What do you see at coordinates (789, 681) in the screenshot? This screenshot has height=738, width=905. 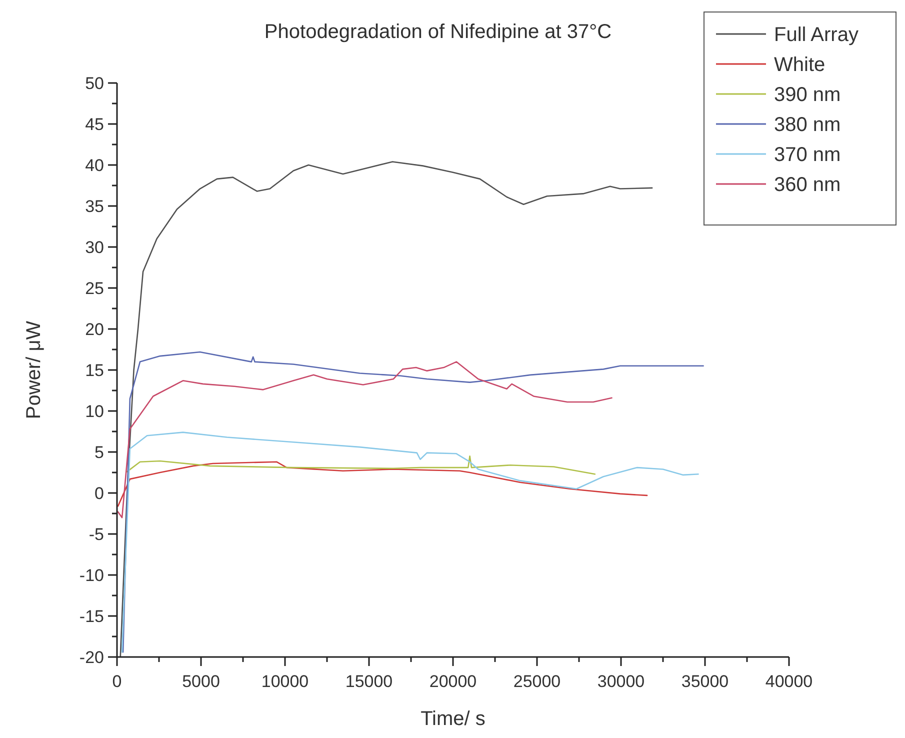 I see `x-tick-label: 40000` at bounding box center [789, 681].